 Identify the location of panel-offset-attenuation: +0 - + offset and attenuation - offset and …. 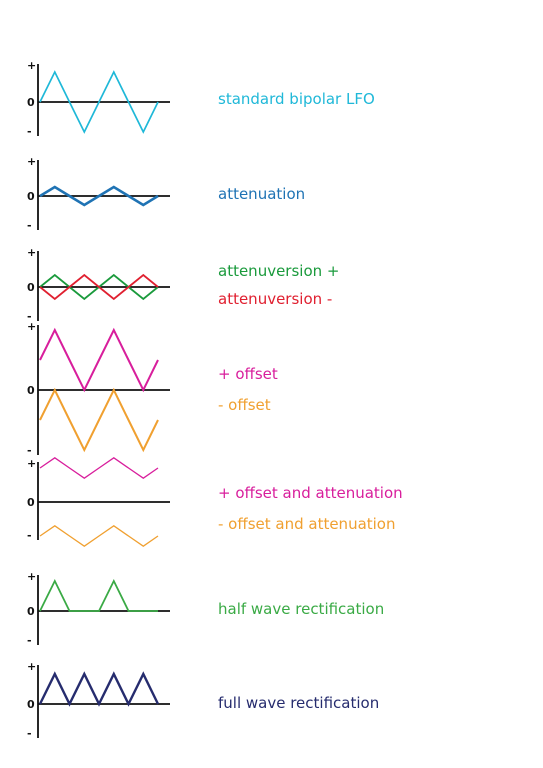
(215, 502).